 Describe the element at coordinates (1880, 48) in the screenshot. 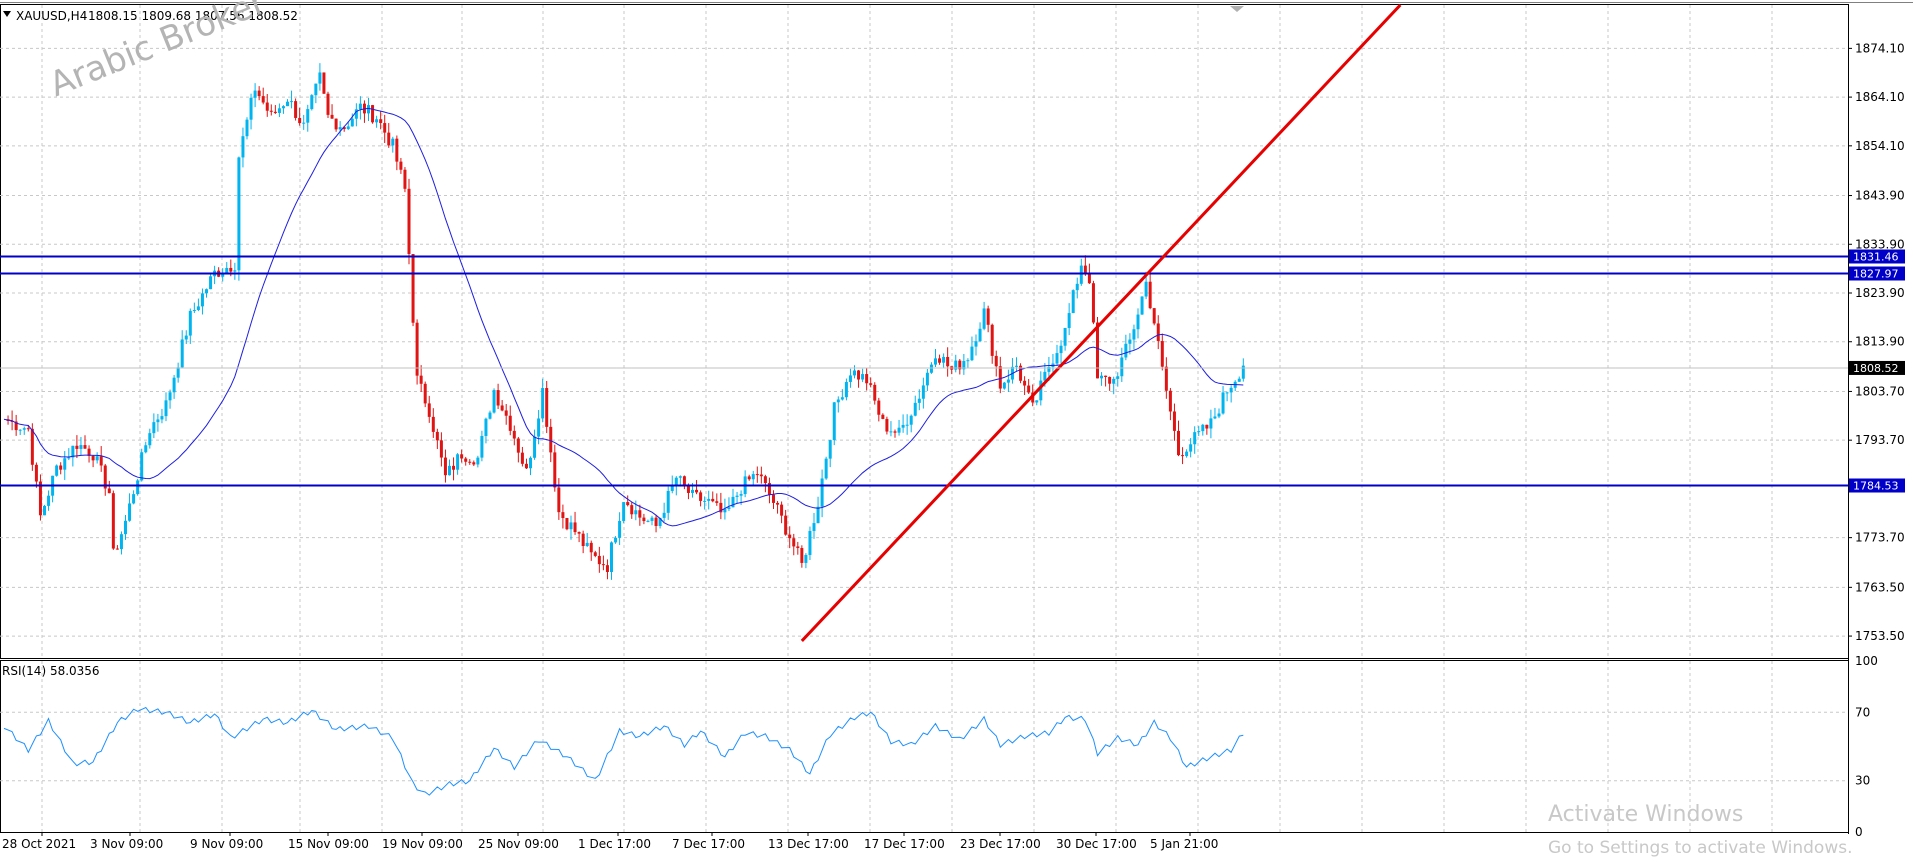

I see `price-tick-label: 1874.10` at that location.